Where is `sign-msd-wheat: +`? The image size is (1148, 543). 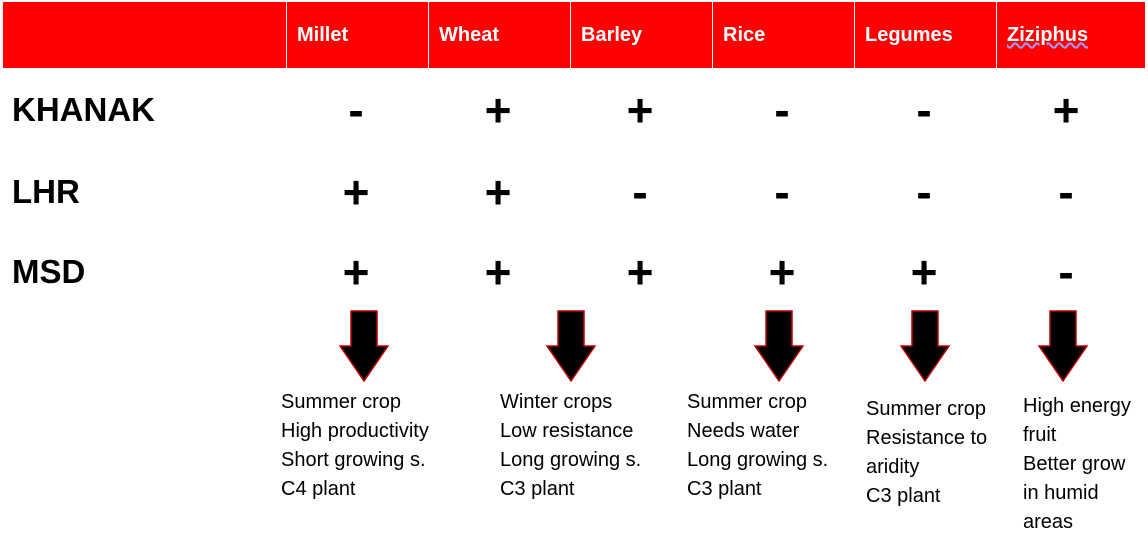 sign-msd-wheat: + is located at coordinates (498, 272).